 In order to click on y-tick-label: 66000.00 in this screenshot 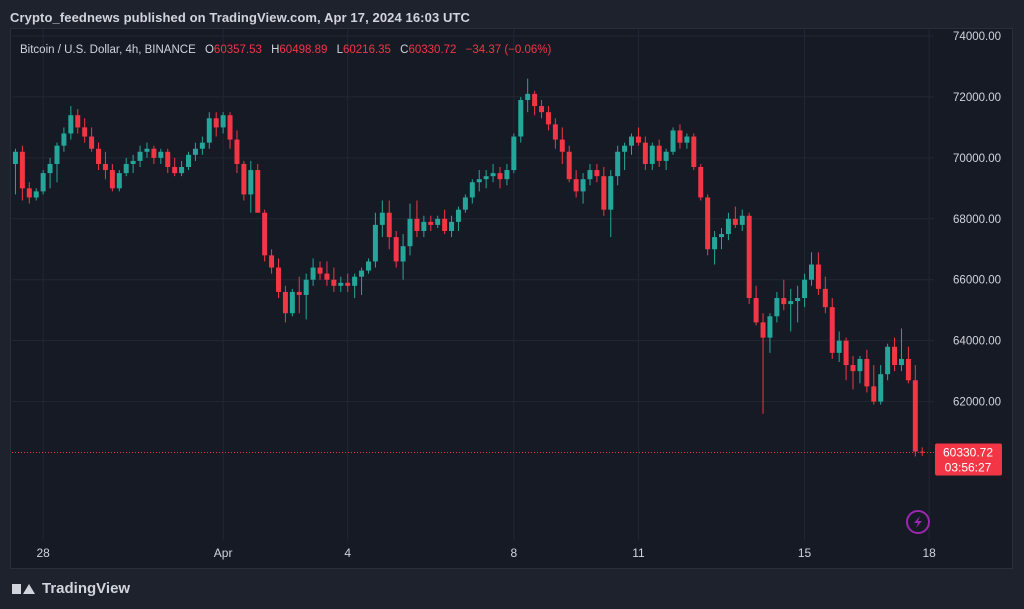, I will do `click(977, 281)`.